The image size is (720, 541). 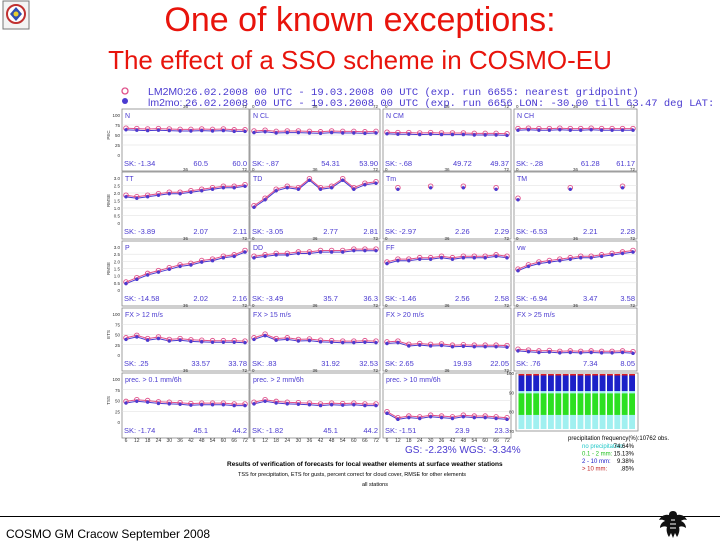 I want to click on stat-skill: SK: -.68, so click(x=398, y=163).